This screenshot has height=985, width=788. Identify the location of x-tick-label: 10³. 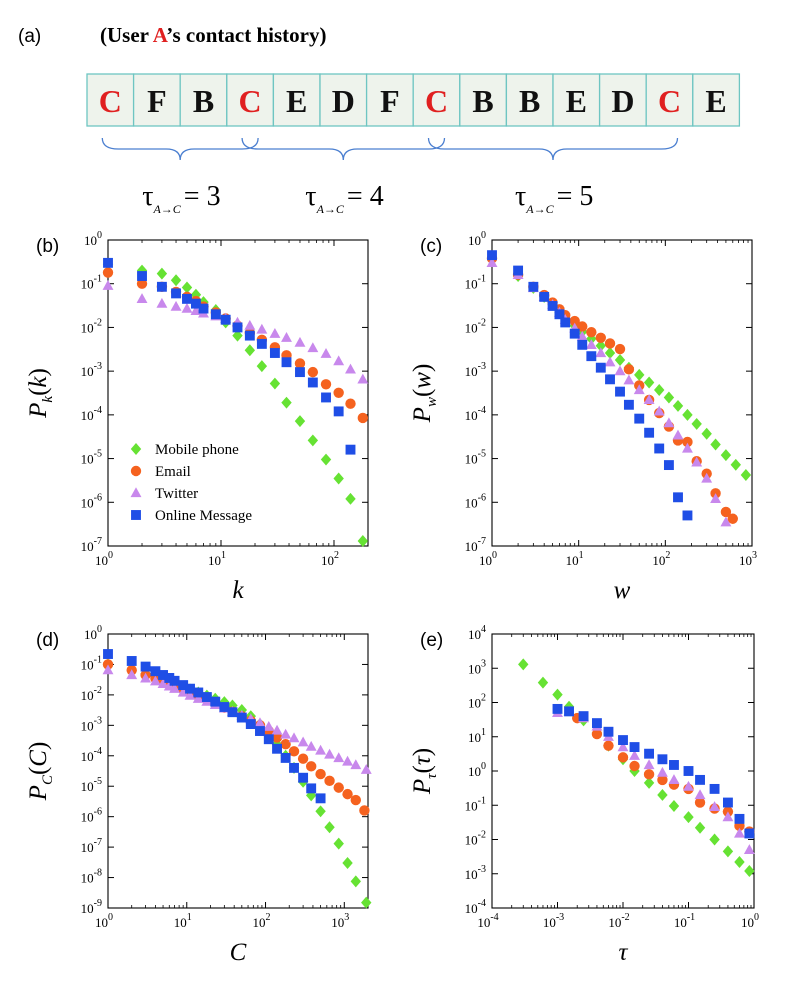
(748, 559).